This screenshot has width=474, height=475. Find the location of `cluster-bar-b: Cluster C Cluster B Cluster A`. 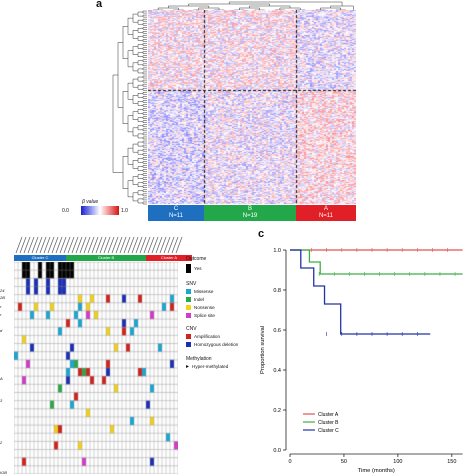

cluster-bar-b: Cluster C Cluster B Cluster A is located at coordinates (103, 258).